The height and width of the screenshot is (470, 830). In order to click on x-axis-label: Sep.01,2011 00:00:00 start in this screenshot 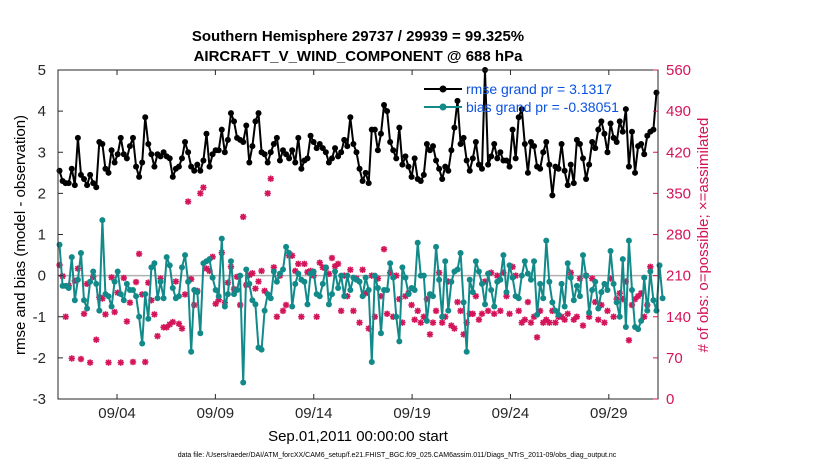, I will do `click(358, 436)`.